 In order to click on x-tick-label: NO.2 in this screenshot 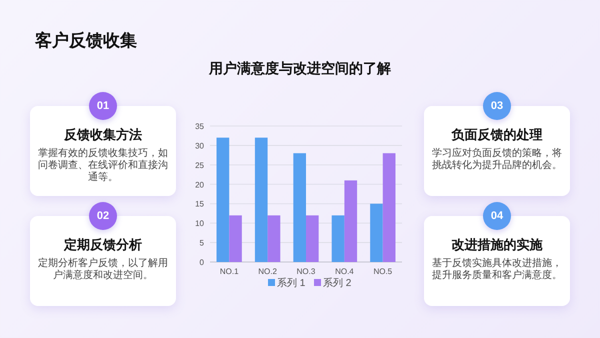, I will do `click(268, 271)`.